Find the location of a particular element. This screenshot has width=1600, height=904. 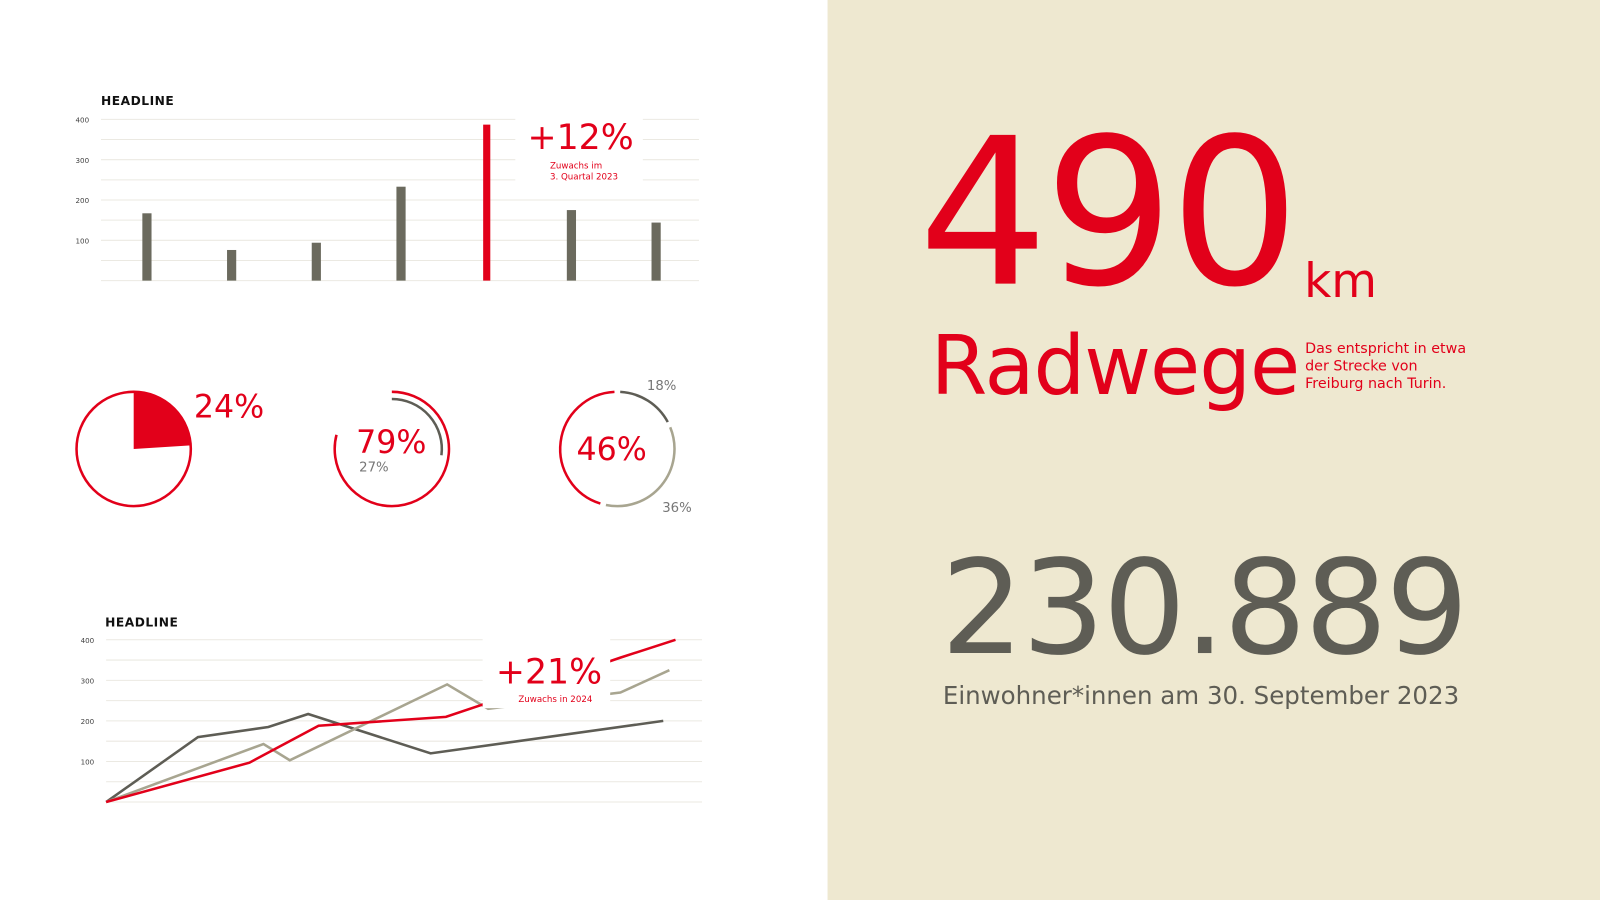

distance-unit: km is located at coordinates (1340, 281).